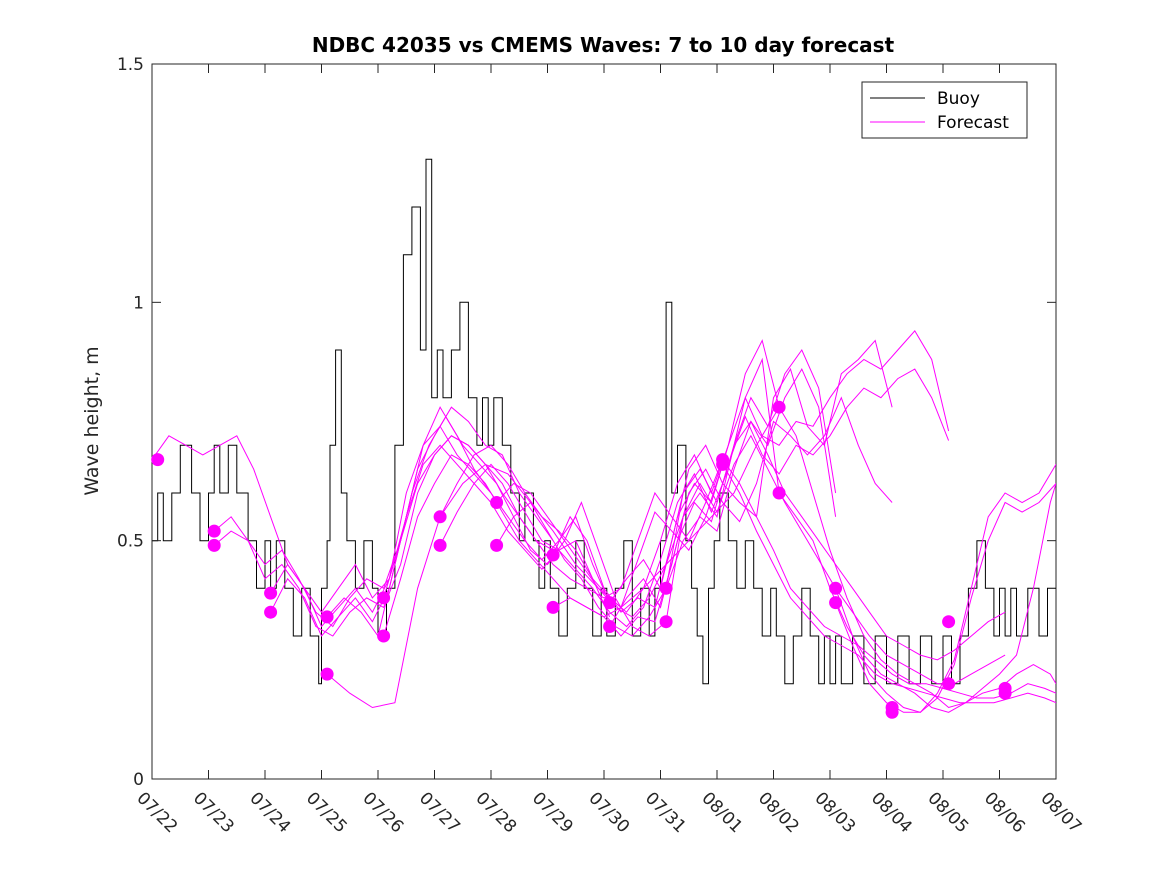 The image size is (1167, 875). I want to click on legend-label-buoy: Buoy, so click(958, 99).